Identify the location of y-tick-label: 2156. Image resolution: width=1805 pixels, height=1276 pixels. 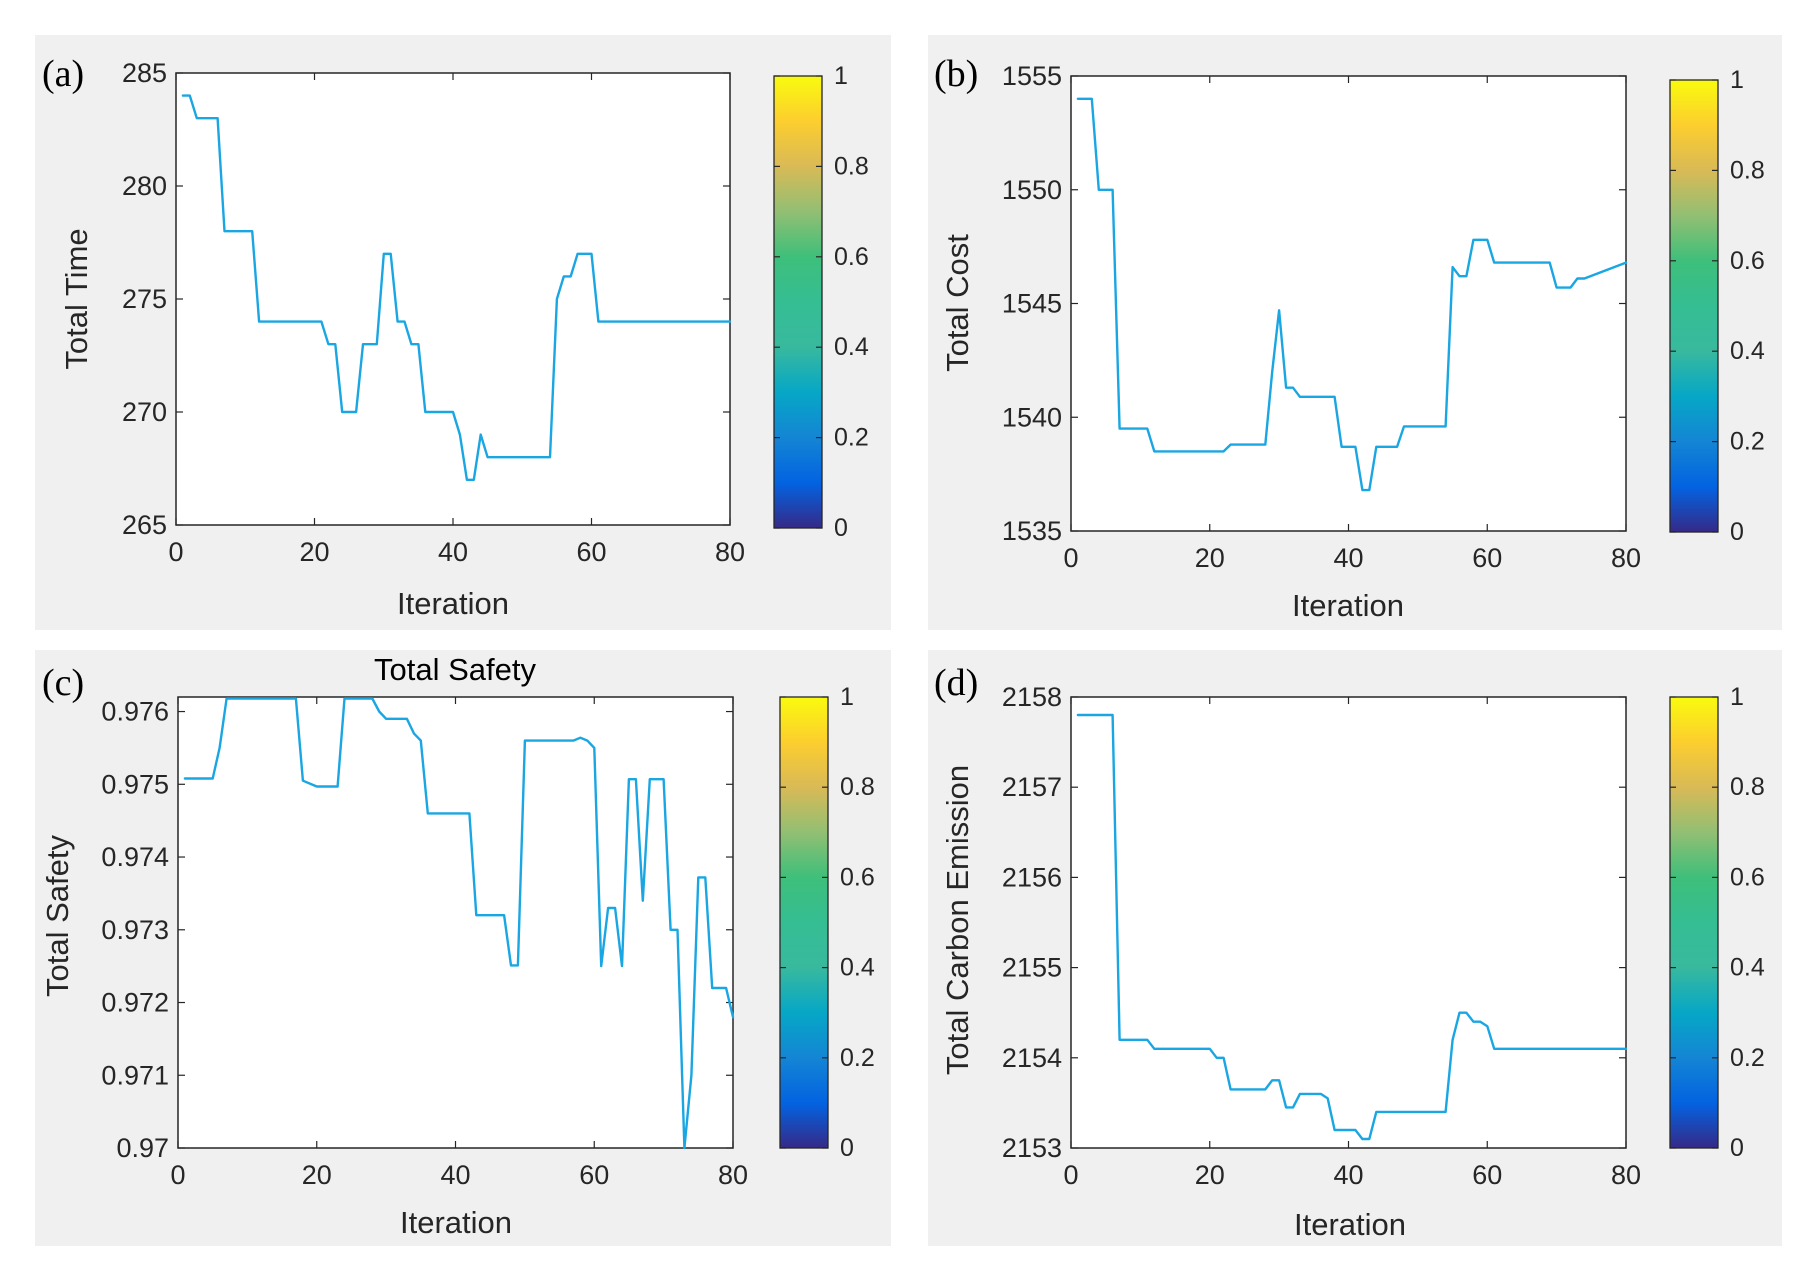
(1032, 877).